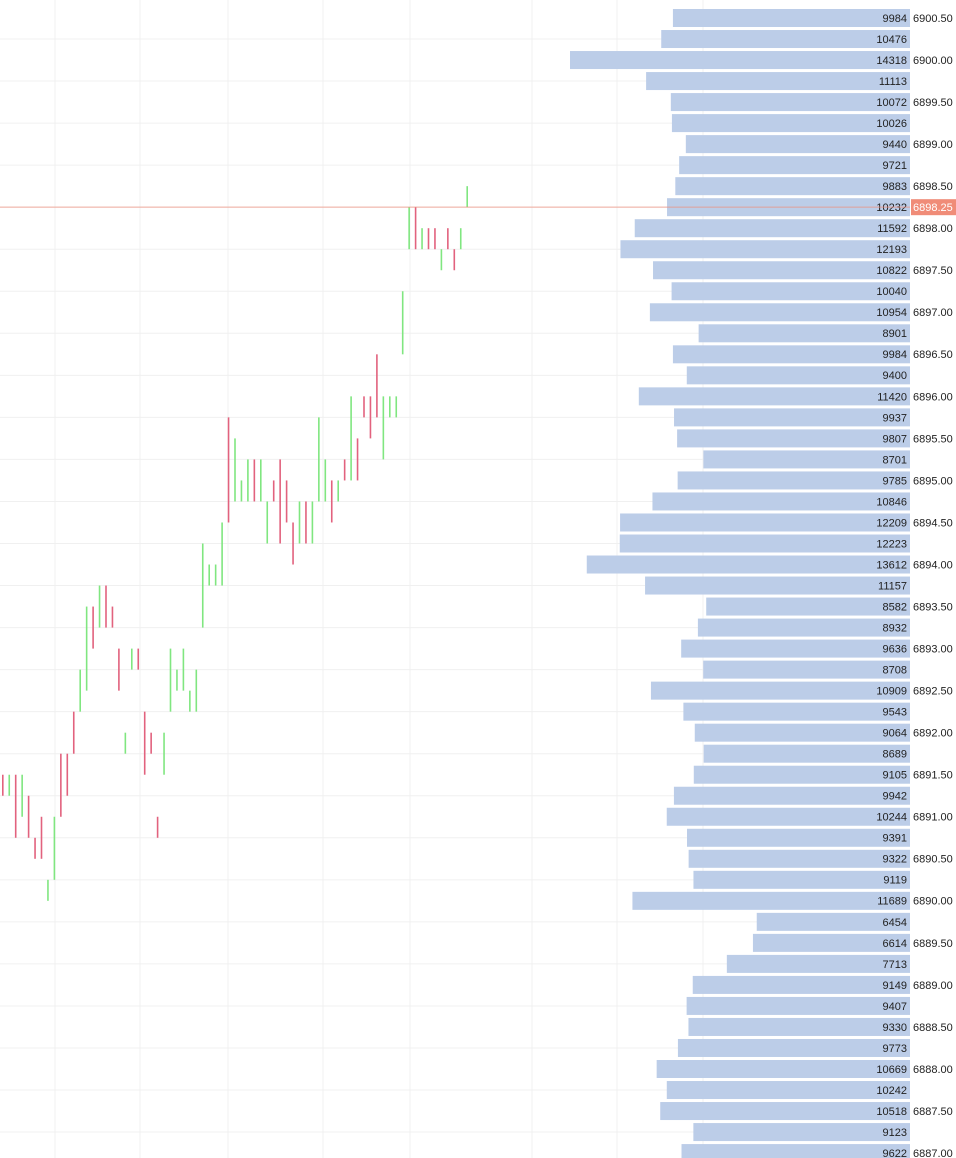 Image resolution: width=956 pixels, height=1158 pixels. What do you see at coordinates (893, 82) in the screenshot?
I see `volume-label: 11113` at bounding box center [893, 82].